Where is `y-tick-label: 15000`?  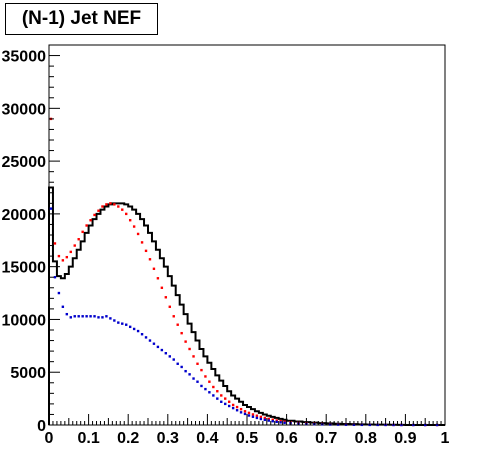 y-tick-label: 15000 is located at coordinates (24, 268).